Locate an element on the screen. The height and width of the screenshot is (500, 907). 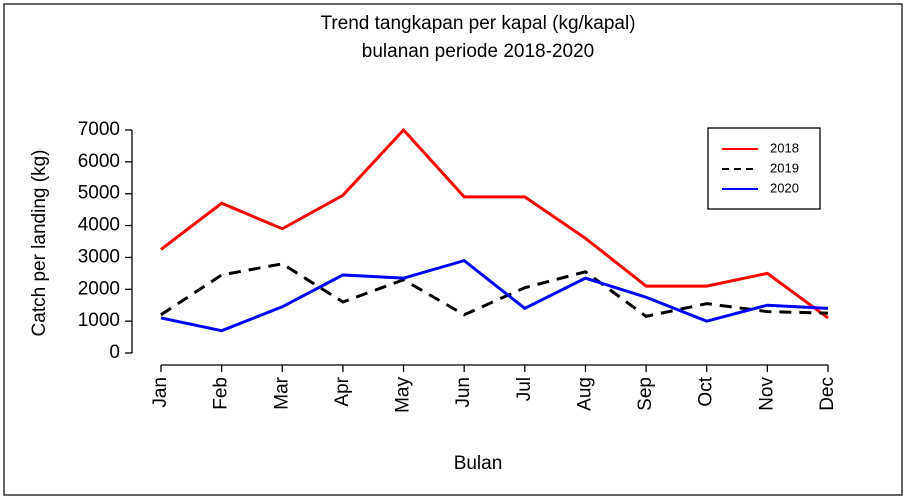
legend-label: 2018 is located at coordinates (784, 147).